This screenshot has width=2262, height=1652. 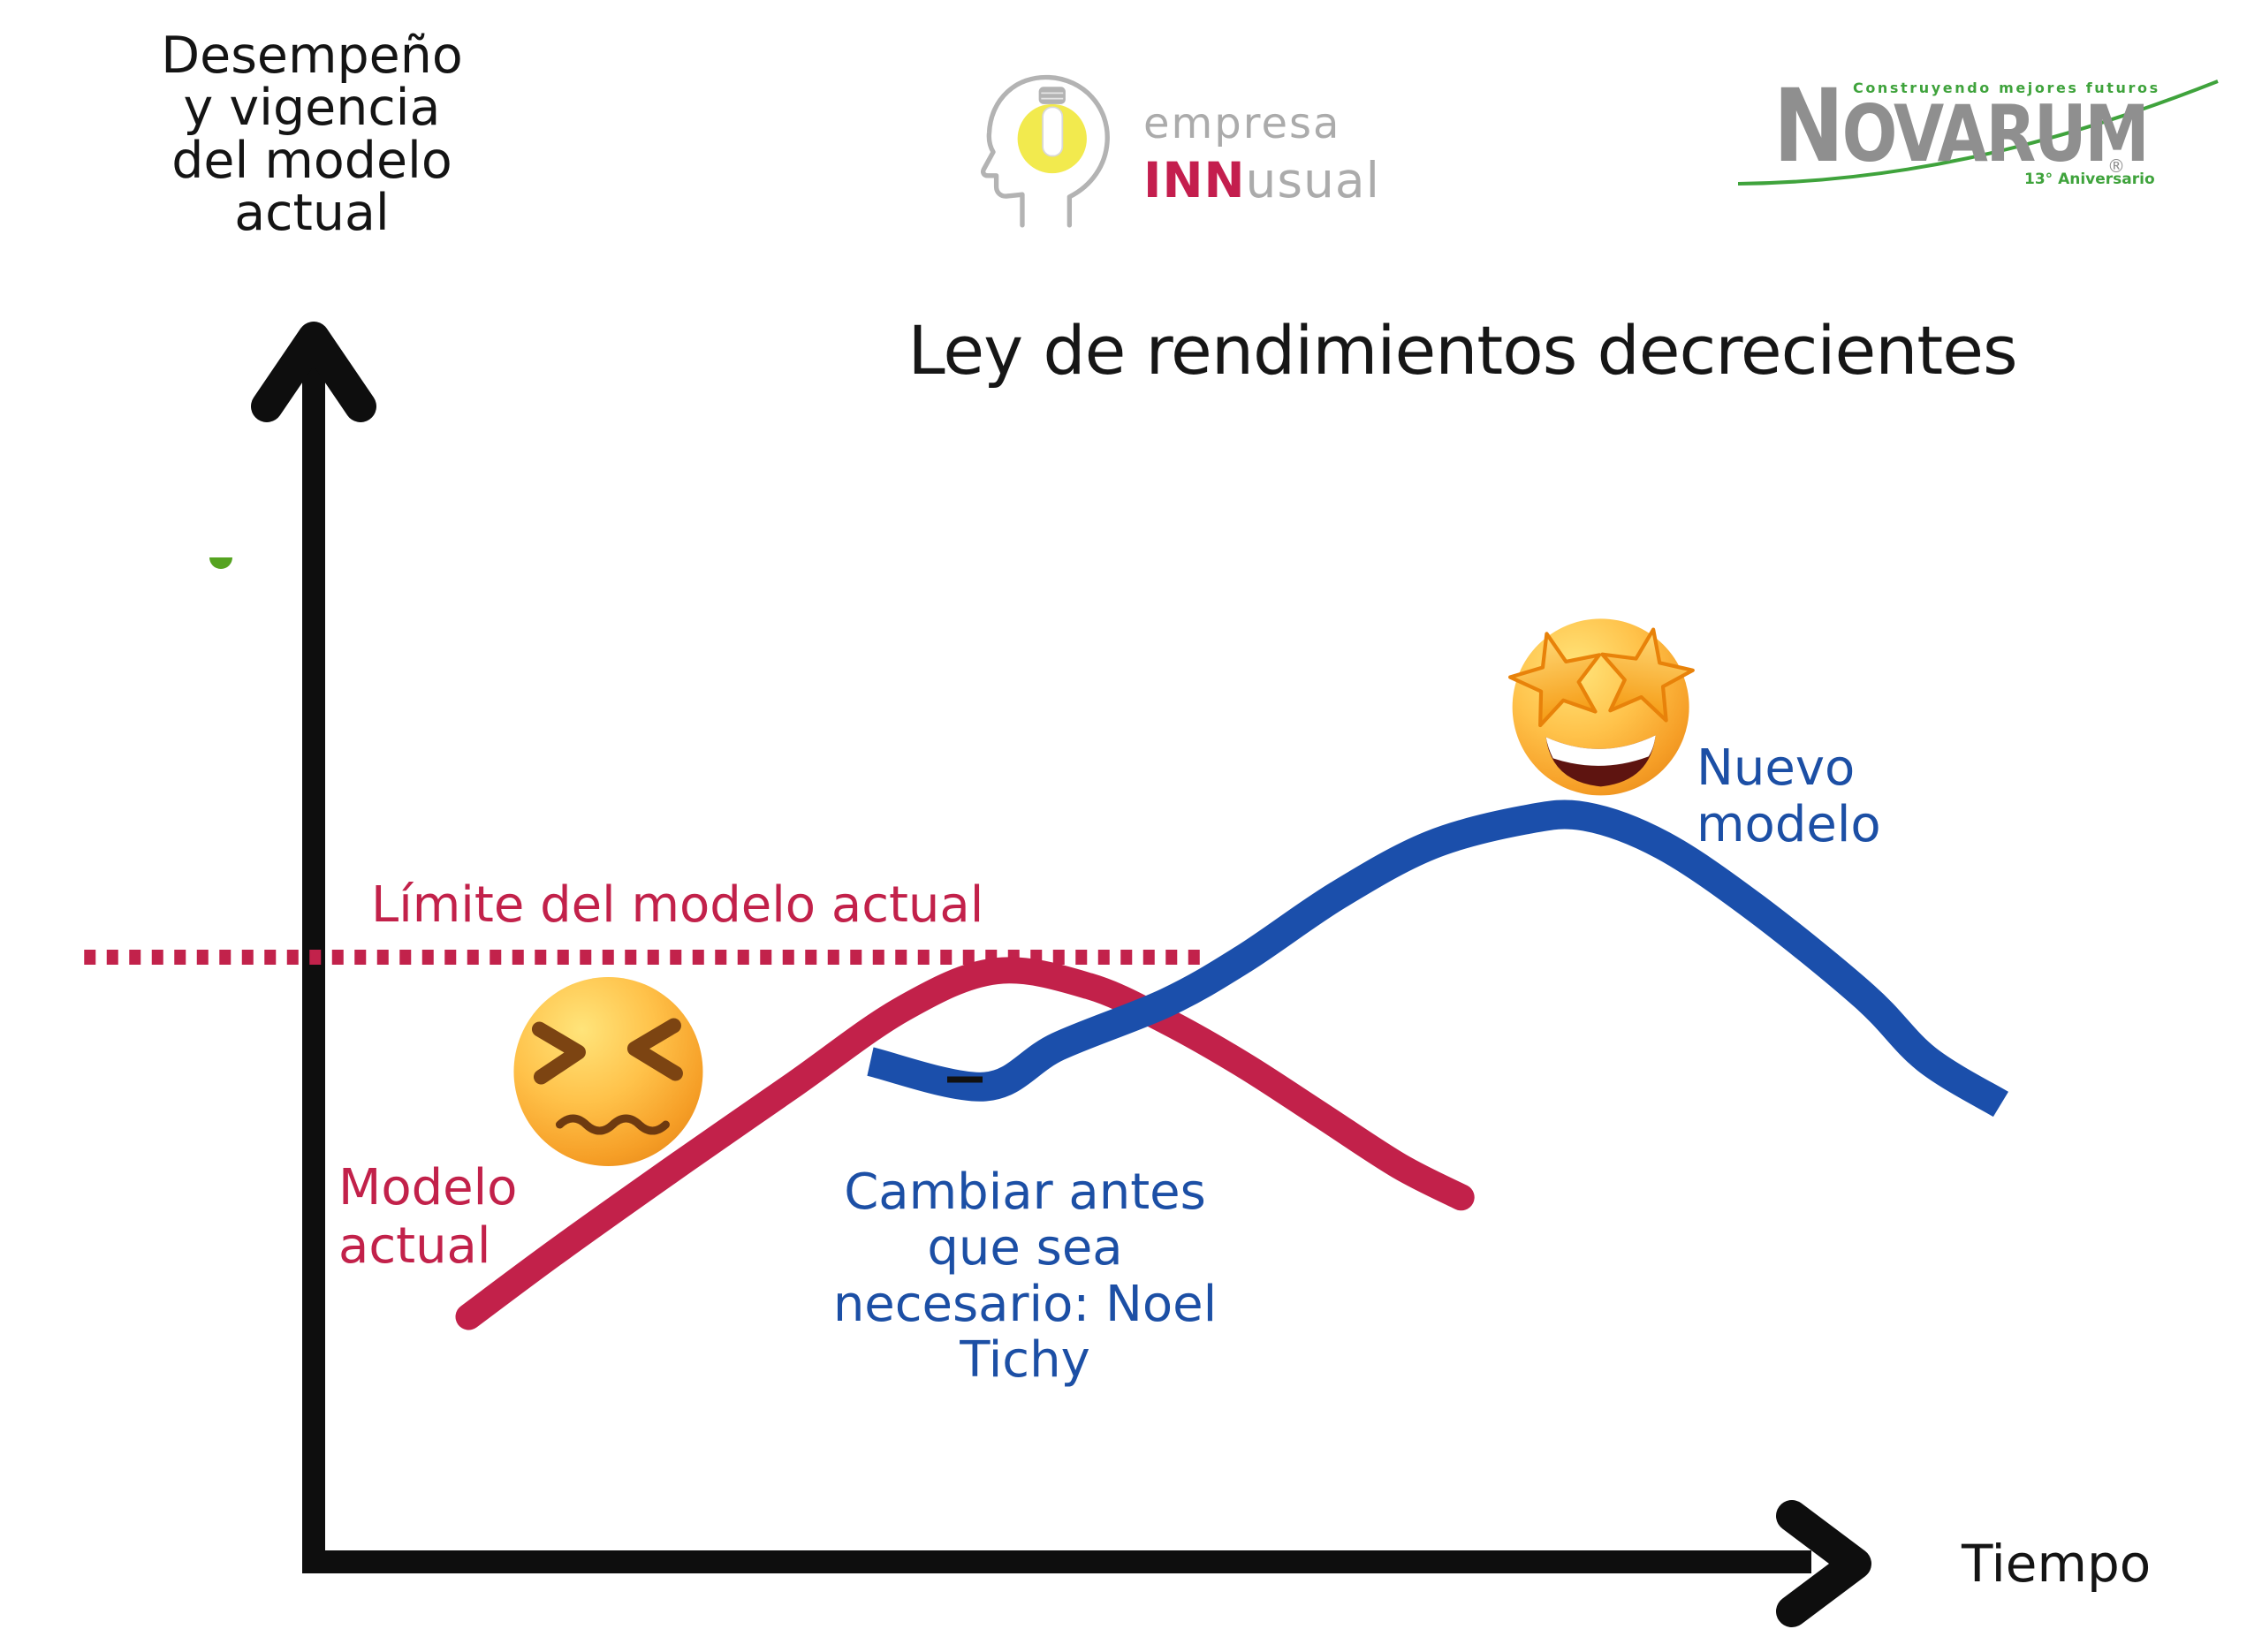 What do you see at coordinates (1600, 707) in the screenshot?
I see `star-struck-face-emoji` at bounding box center [1600, 707].